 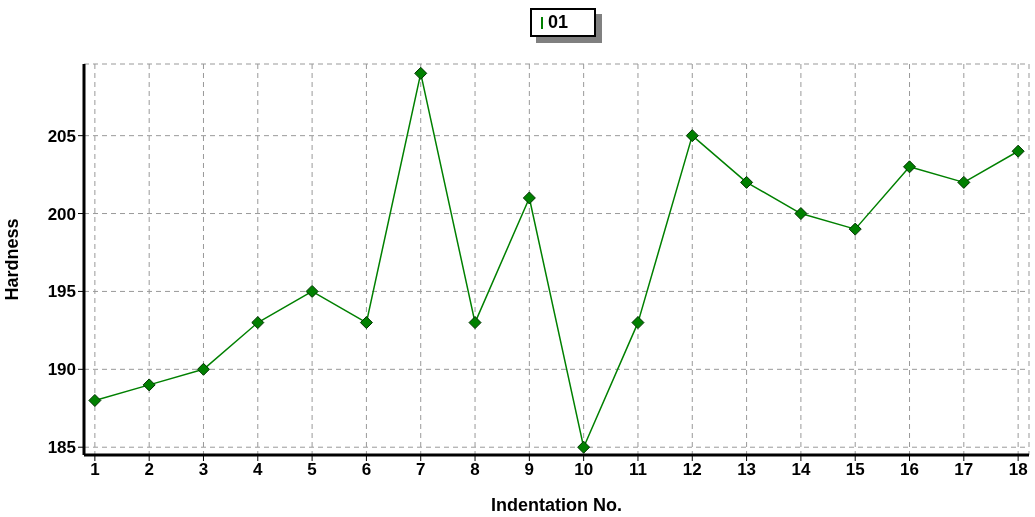 I want to click on x-tick-label: 15, so click(x=855, y=470).